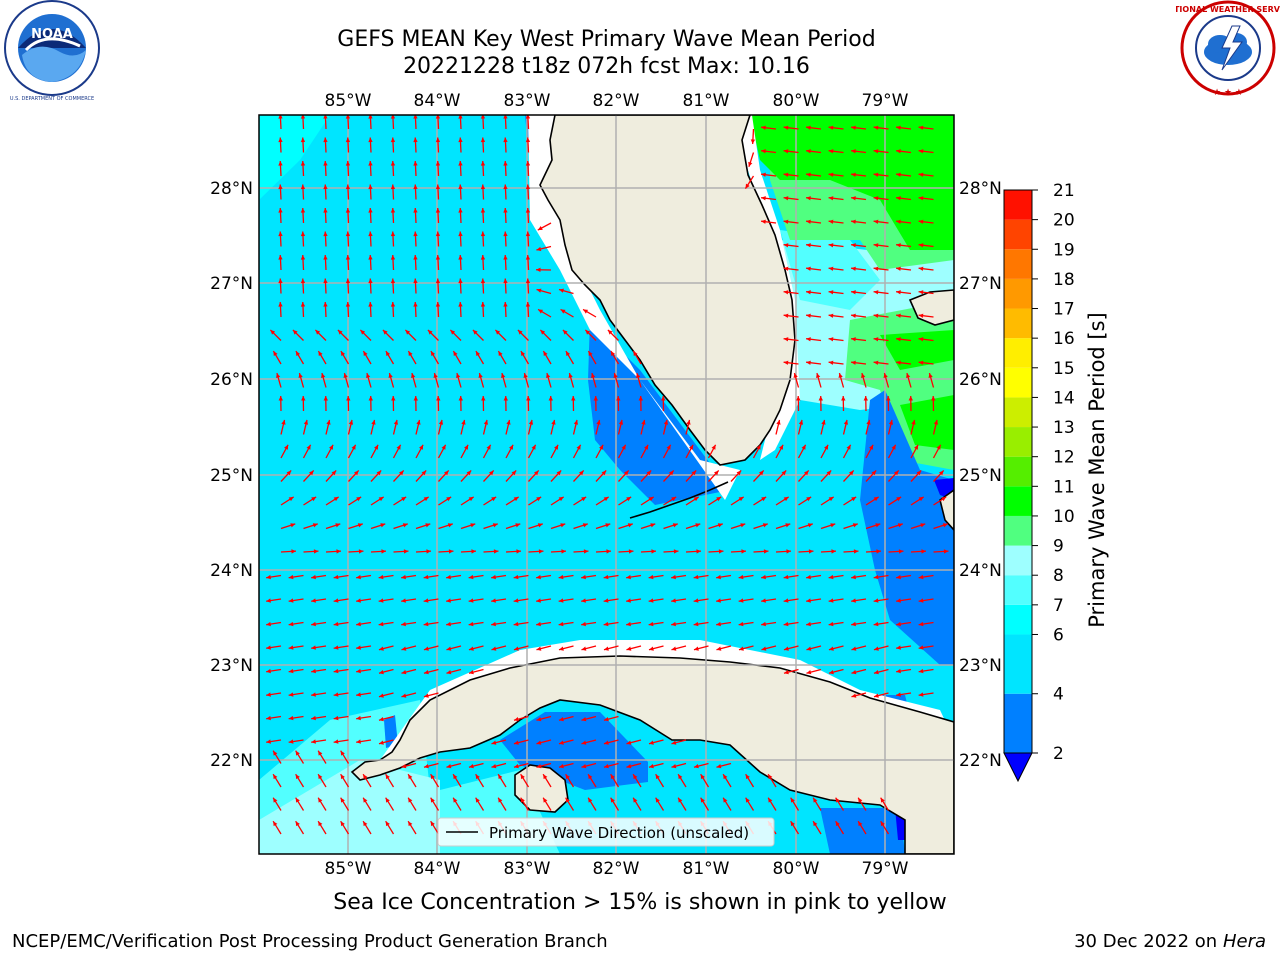  I want to click on lon-label-bottom: 85°W, so click(348, 869).